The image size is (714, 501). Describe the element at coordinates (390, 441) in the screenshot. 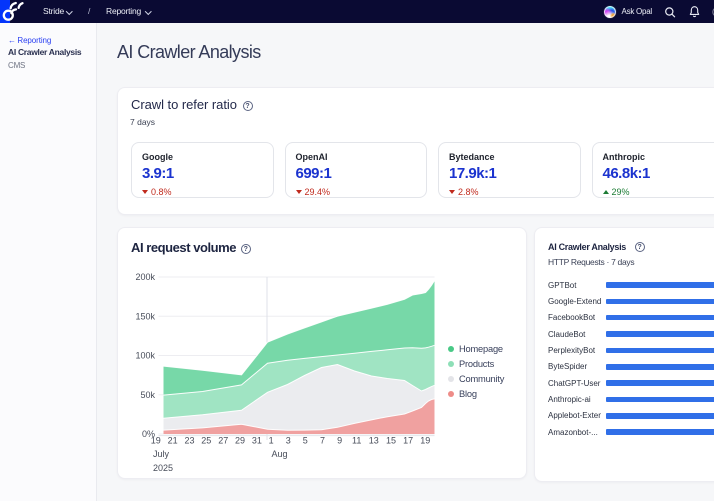

I see `svg-text: 15` at that location.